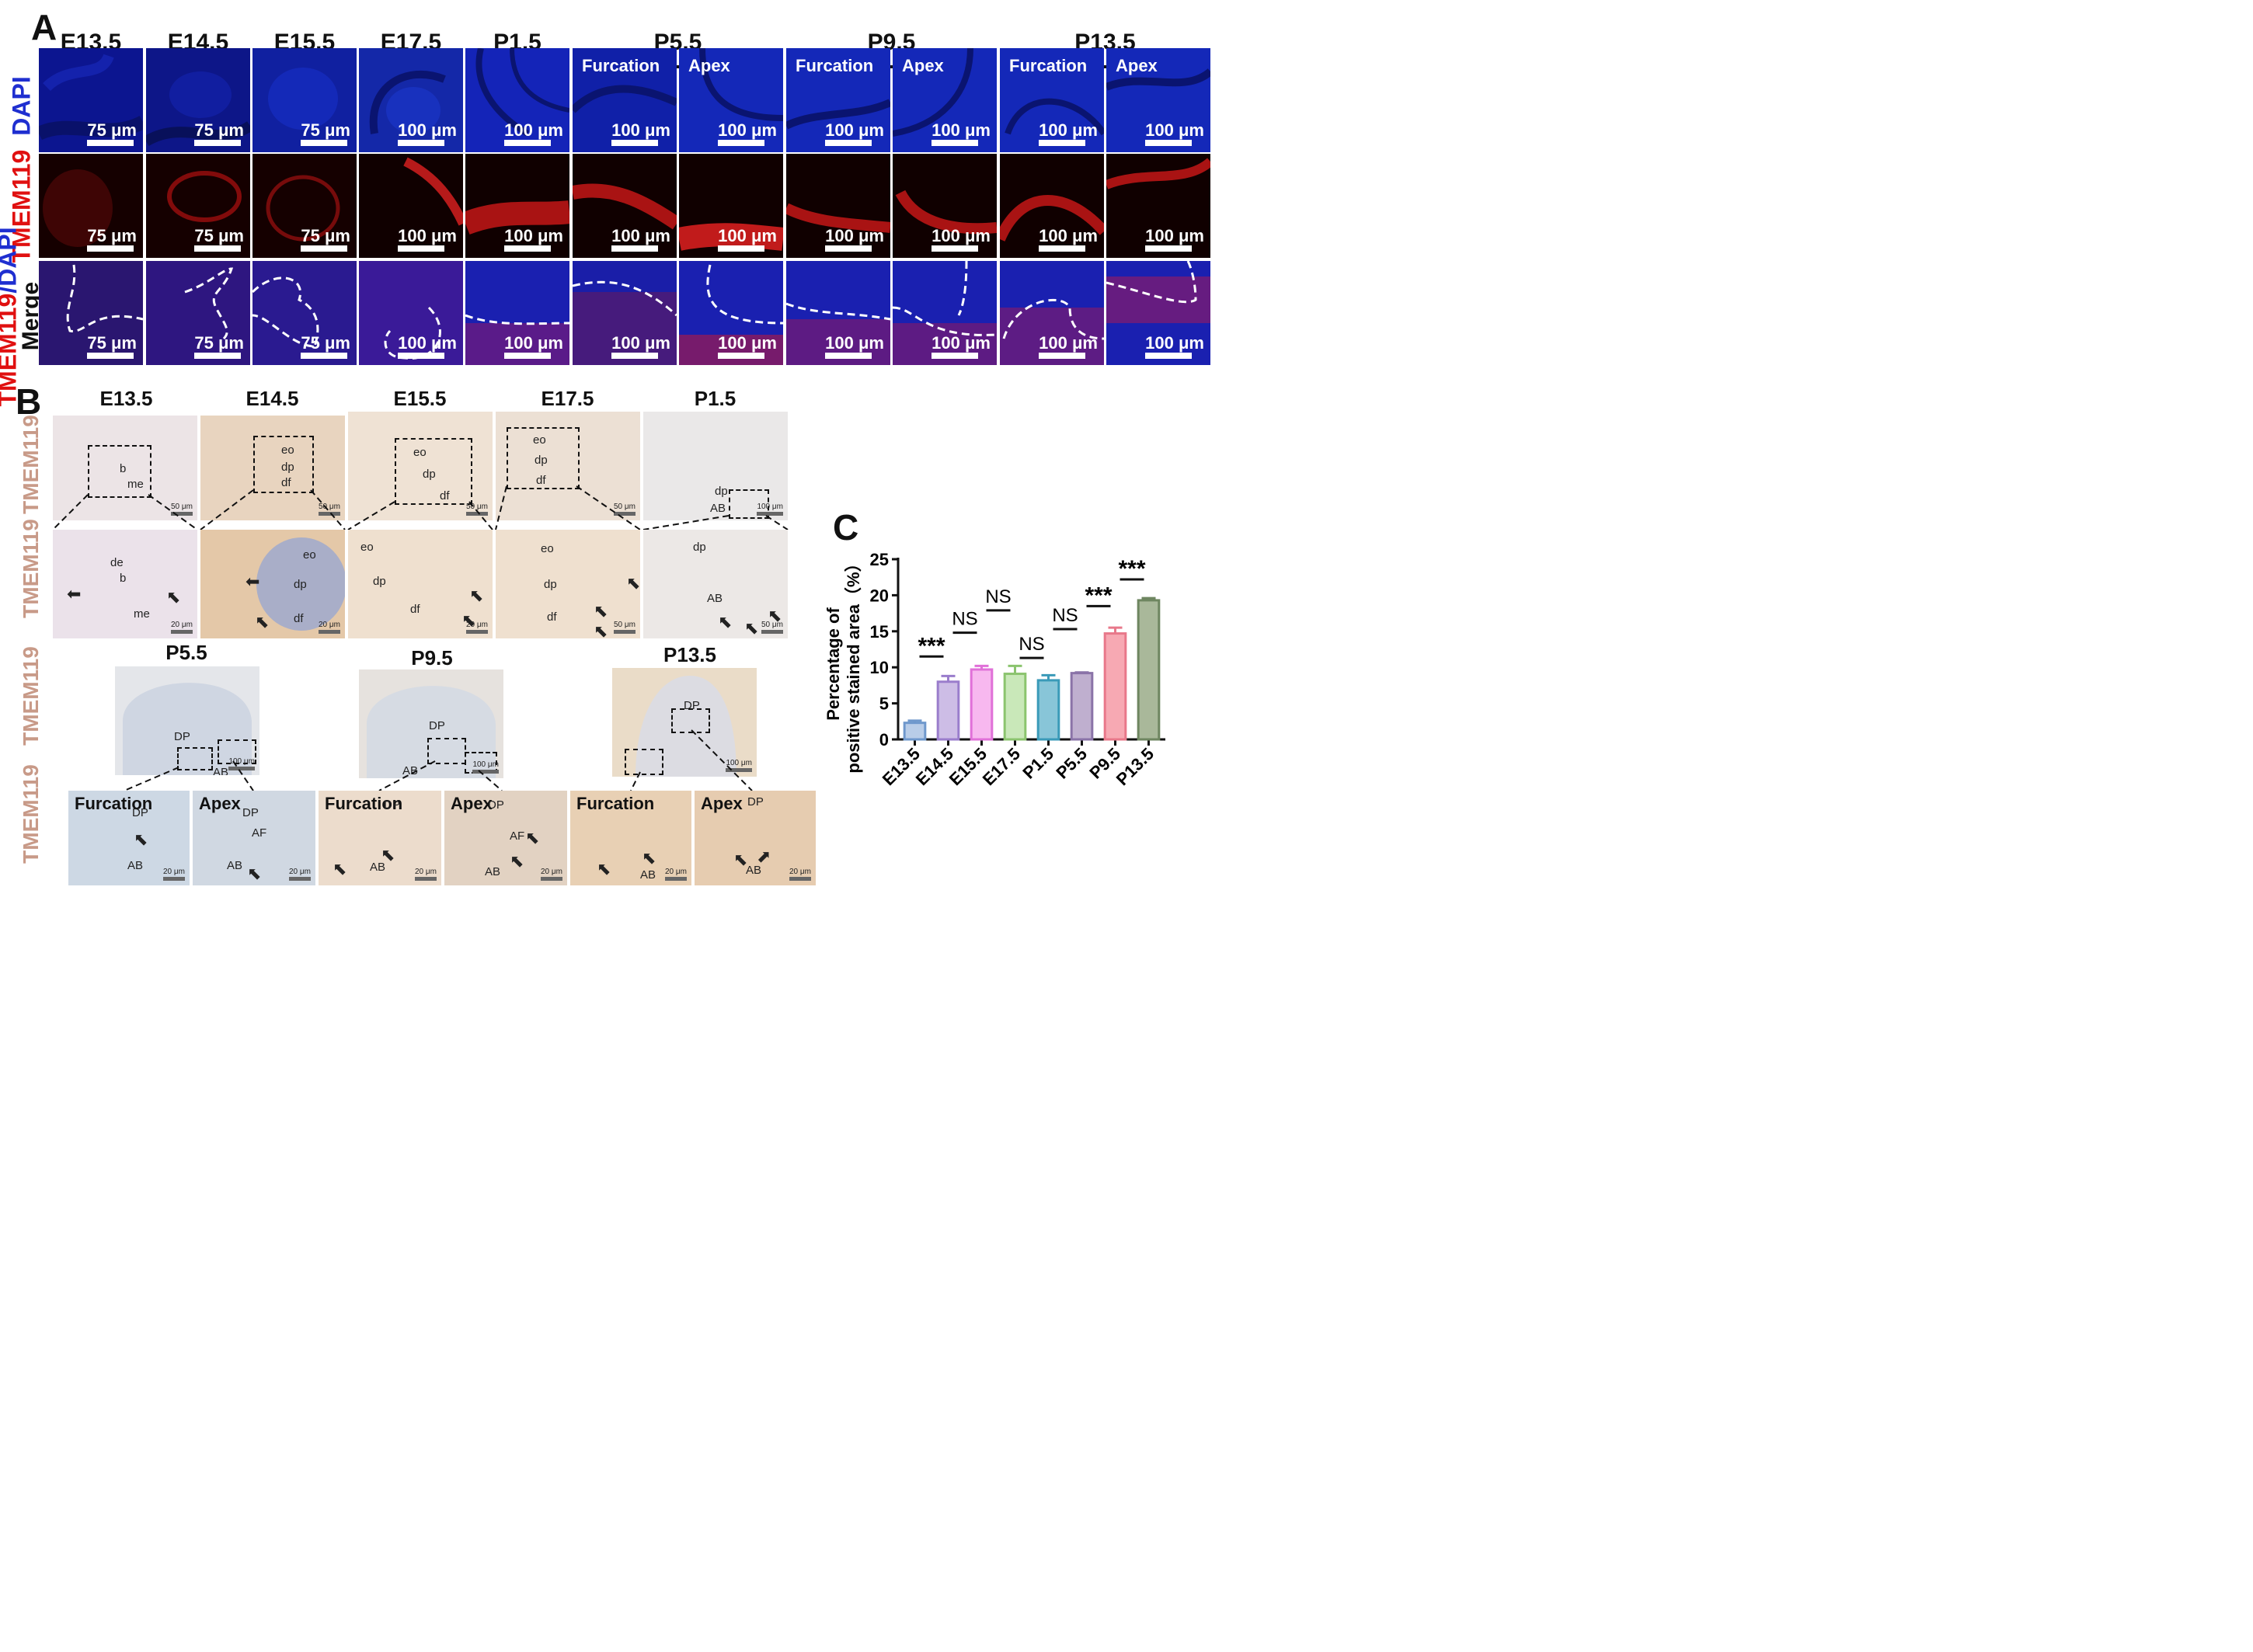 This screenshot has width=2253, height=1652. I want to click on stage-header: P1.5, so click(715, 398).